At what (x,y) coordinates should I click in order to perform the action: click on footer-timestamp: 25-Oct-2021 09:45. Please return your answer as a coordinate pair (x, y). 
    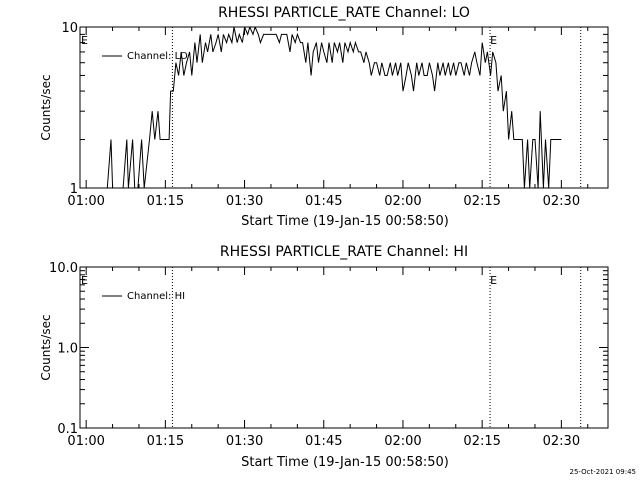
    Looking at the image, I should click on (603, 472).